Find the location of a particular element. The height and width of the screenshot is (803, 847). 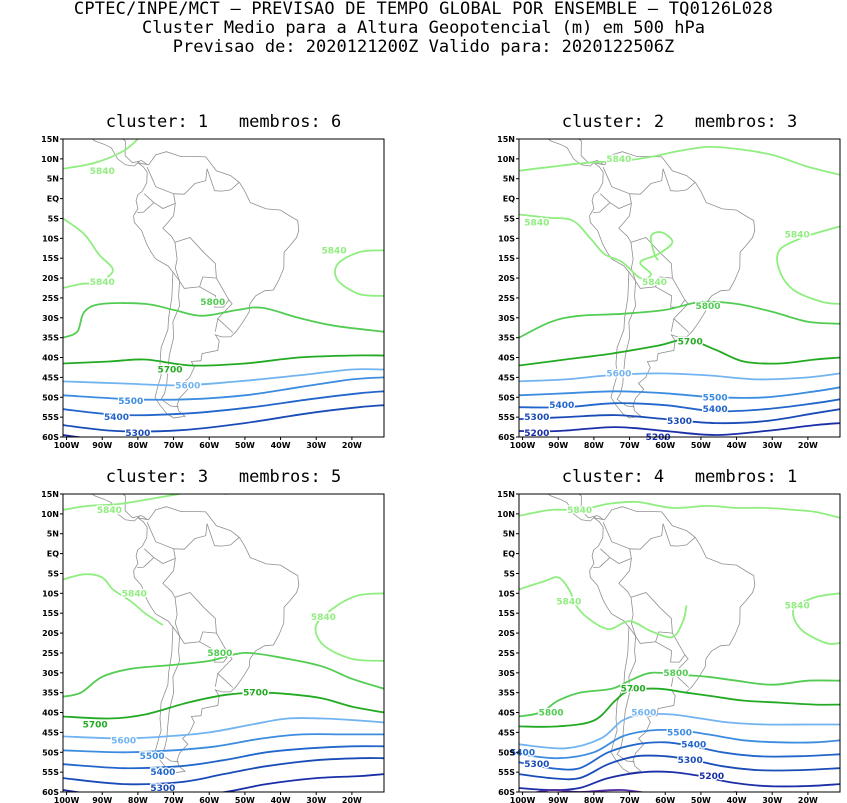

lat-tick-label: 10N is located at coordinates (506, 514).